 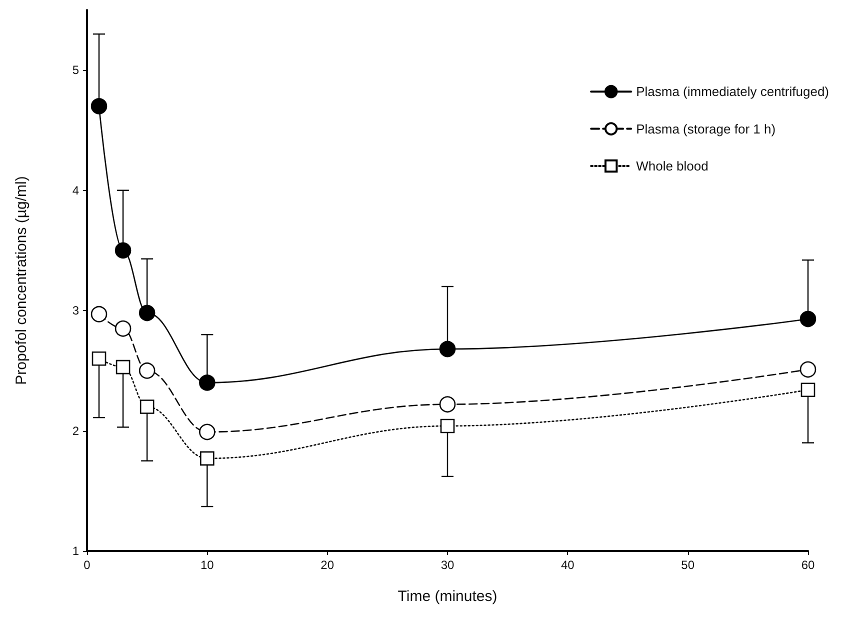 What do you see at coordinates (207, 565) in the screenshot?
I see `x-tick-label: 10` at bounding box center [207, 565].